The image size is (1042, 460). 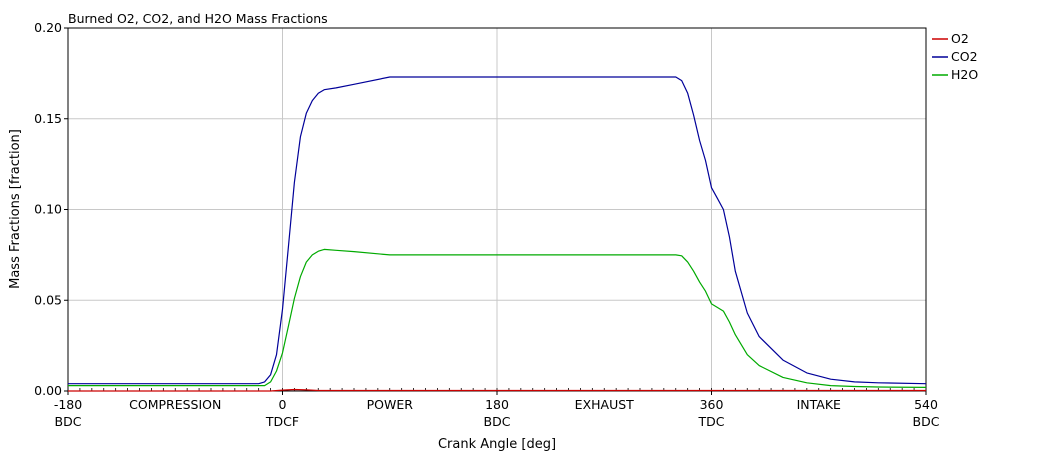 What do you see at coordinates (604, 404) in the screenshot?
I see `phase-label: EXHAUST` at bounding box center [604, 404].